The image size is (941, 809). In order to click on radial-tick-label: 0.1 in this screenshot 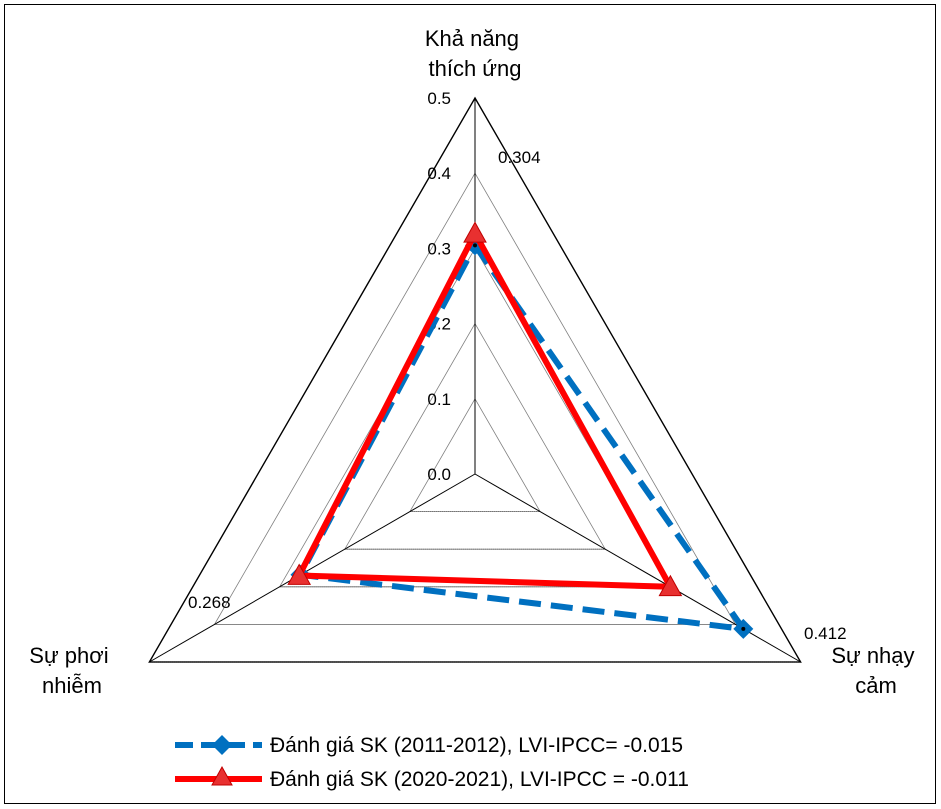, I will do `click(439, 399)`.